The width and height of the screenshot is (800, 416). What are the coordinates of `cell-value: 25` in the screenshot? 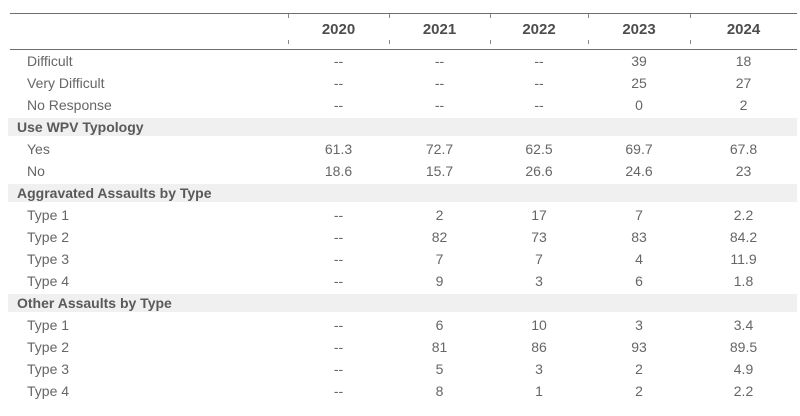 It's located at (639, 83).